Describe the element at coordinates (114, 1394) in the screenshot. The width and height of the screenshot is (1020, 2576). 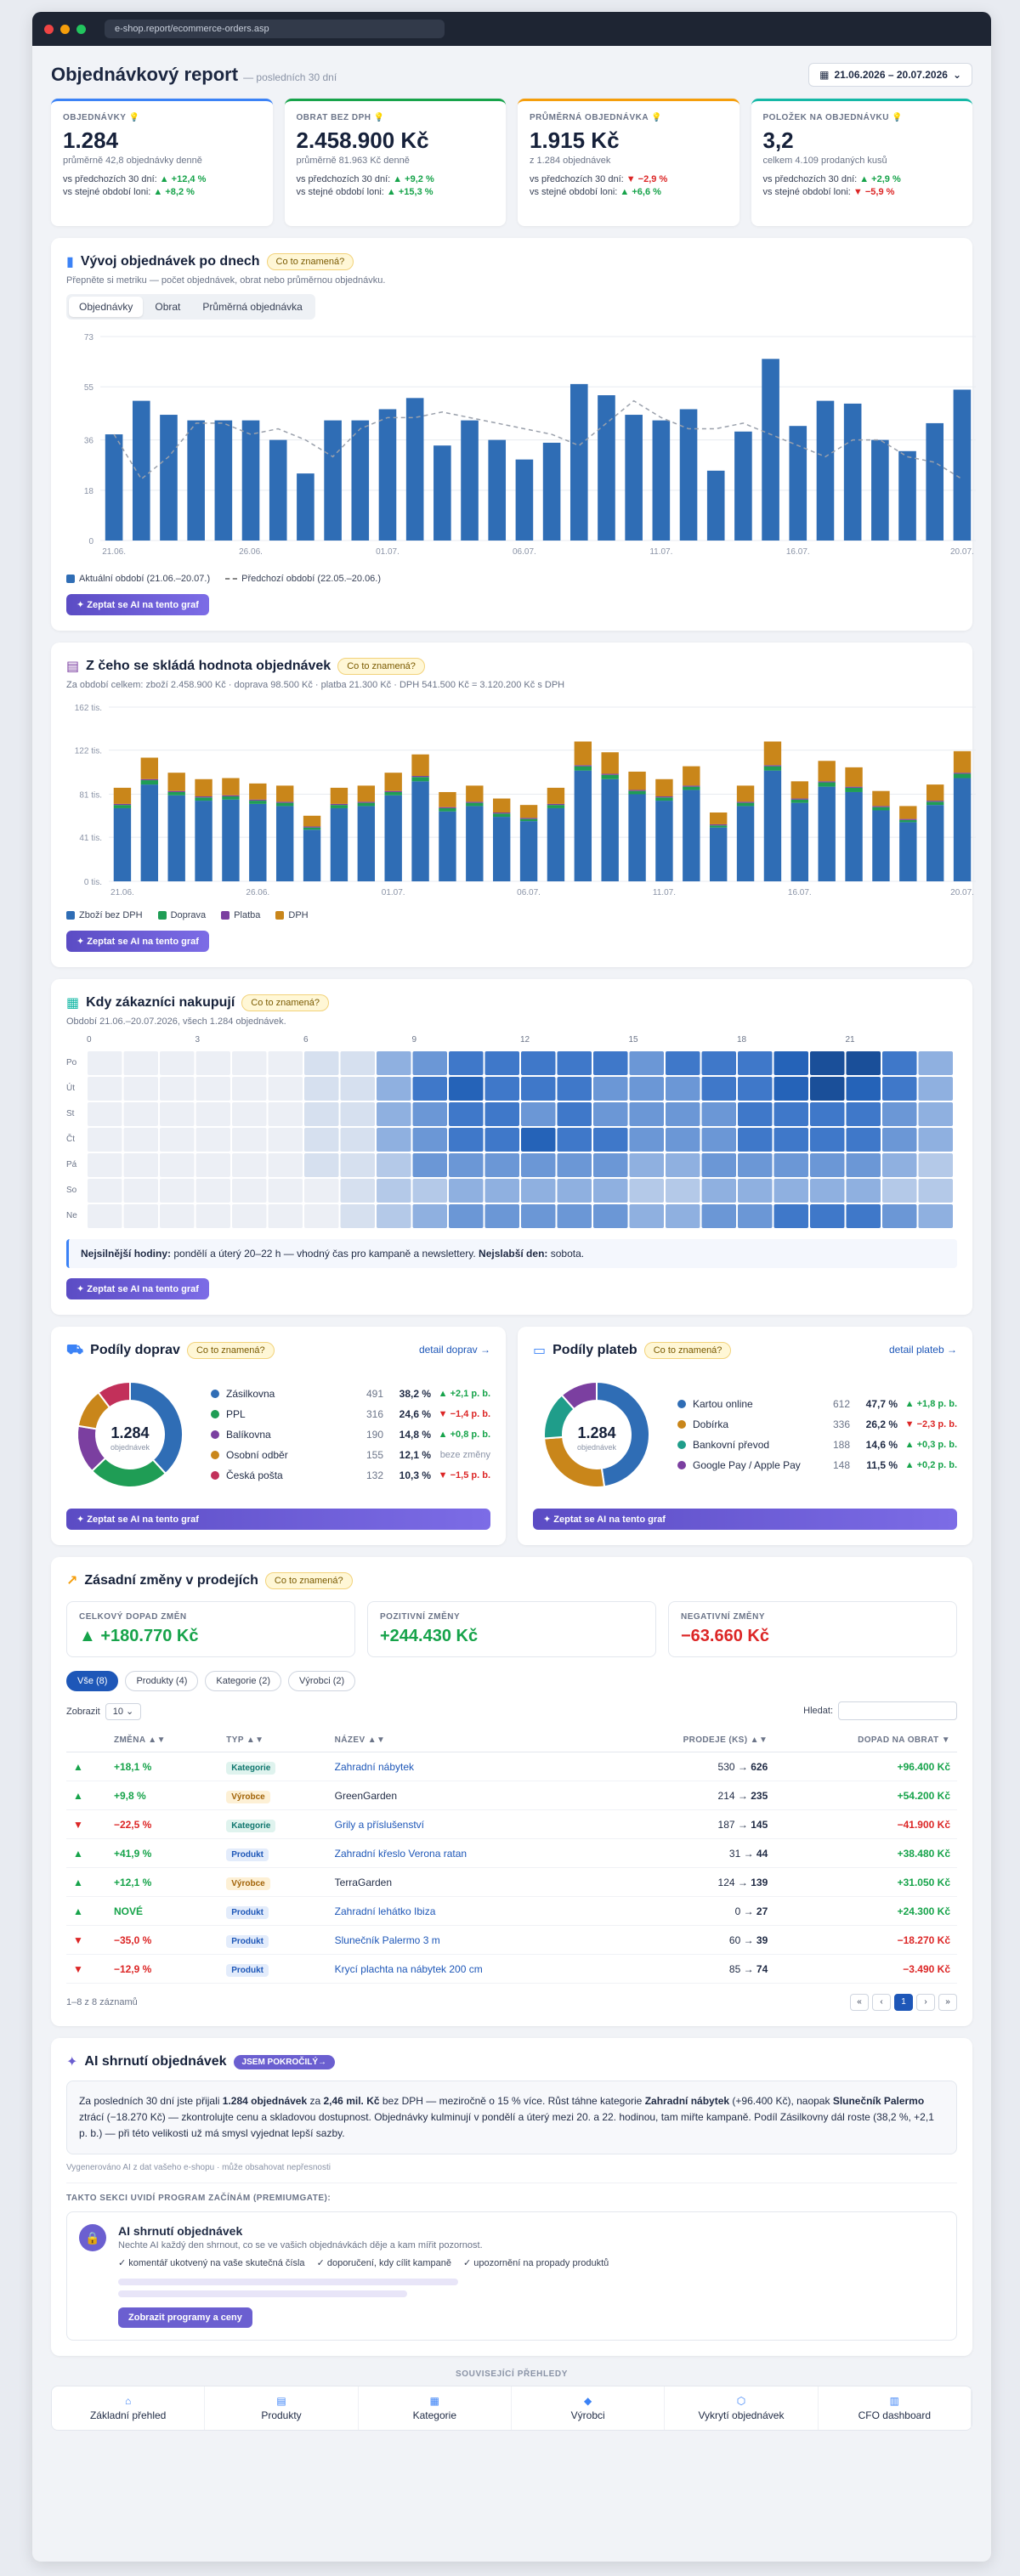
I see `donut-slice` at that location.